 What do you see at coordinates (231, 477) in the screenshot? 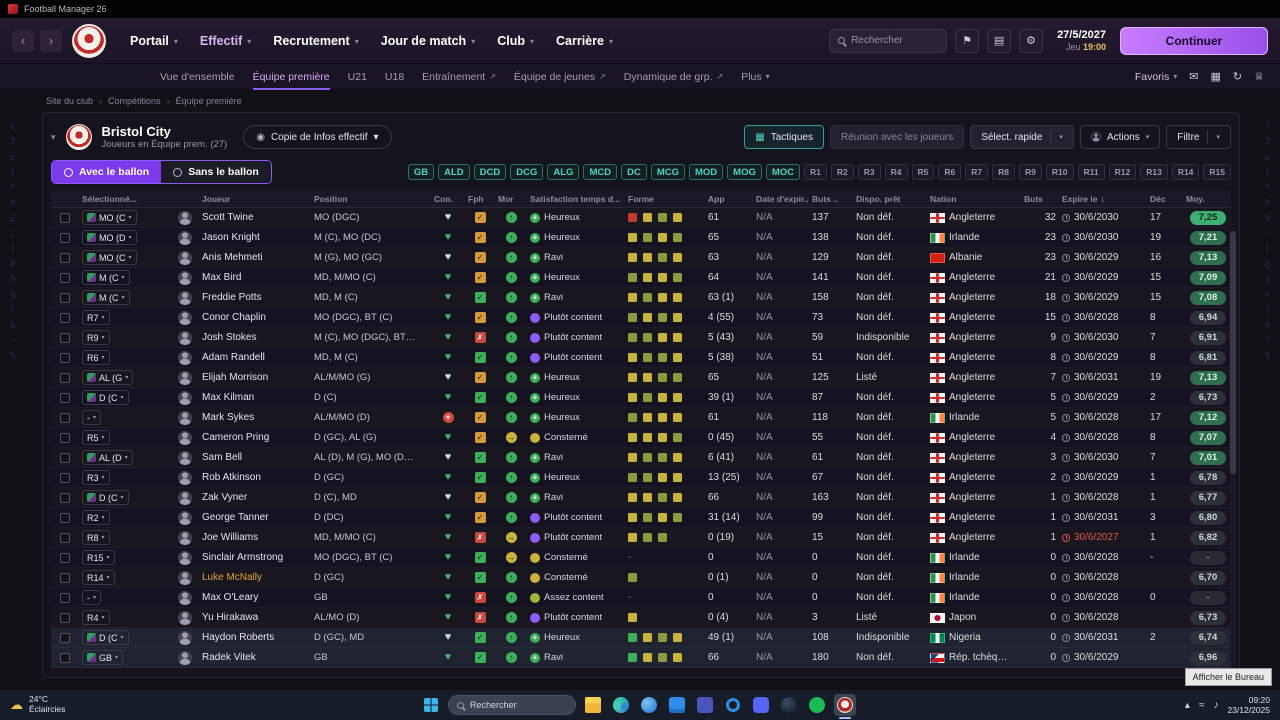
I see `player-name: Rob Atkinson` at bounding box center [231, 477].